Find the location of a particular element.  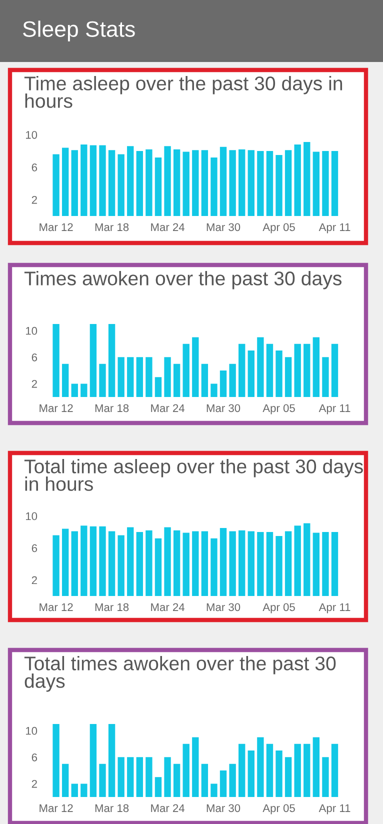

chart-title: Time asleep over the past 30 days in hours is located at coordinates (183, 92).